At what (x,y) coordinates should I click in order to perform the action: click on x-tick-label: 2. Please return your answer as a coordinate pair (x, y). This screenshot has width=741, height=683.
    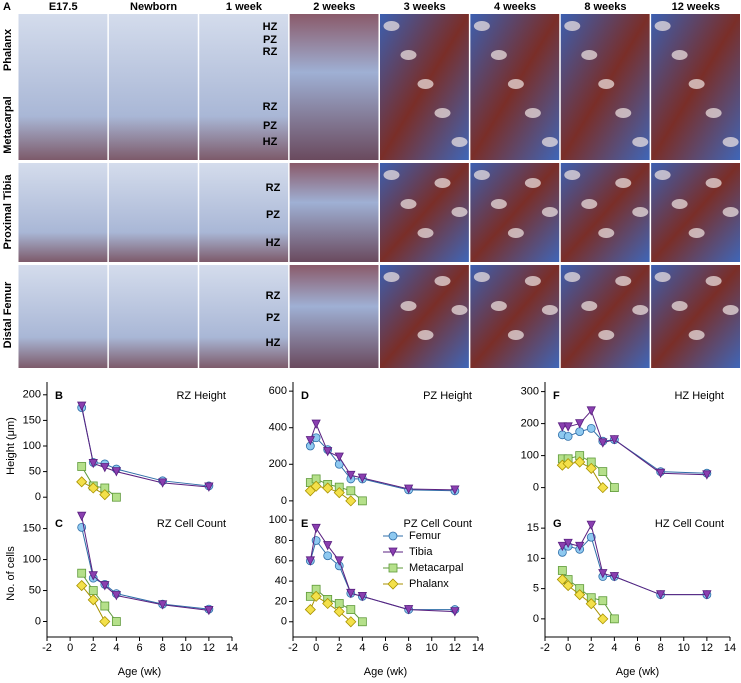
    Looking at the image, I should click on (93, 648).